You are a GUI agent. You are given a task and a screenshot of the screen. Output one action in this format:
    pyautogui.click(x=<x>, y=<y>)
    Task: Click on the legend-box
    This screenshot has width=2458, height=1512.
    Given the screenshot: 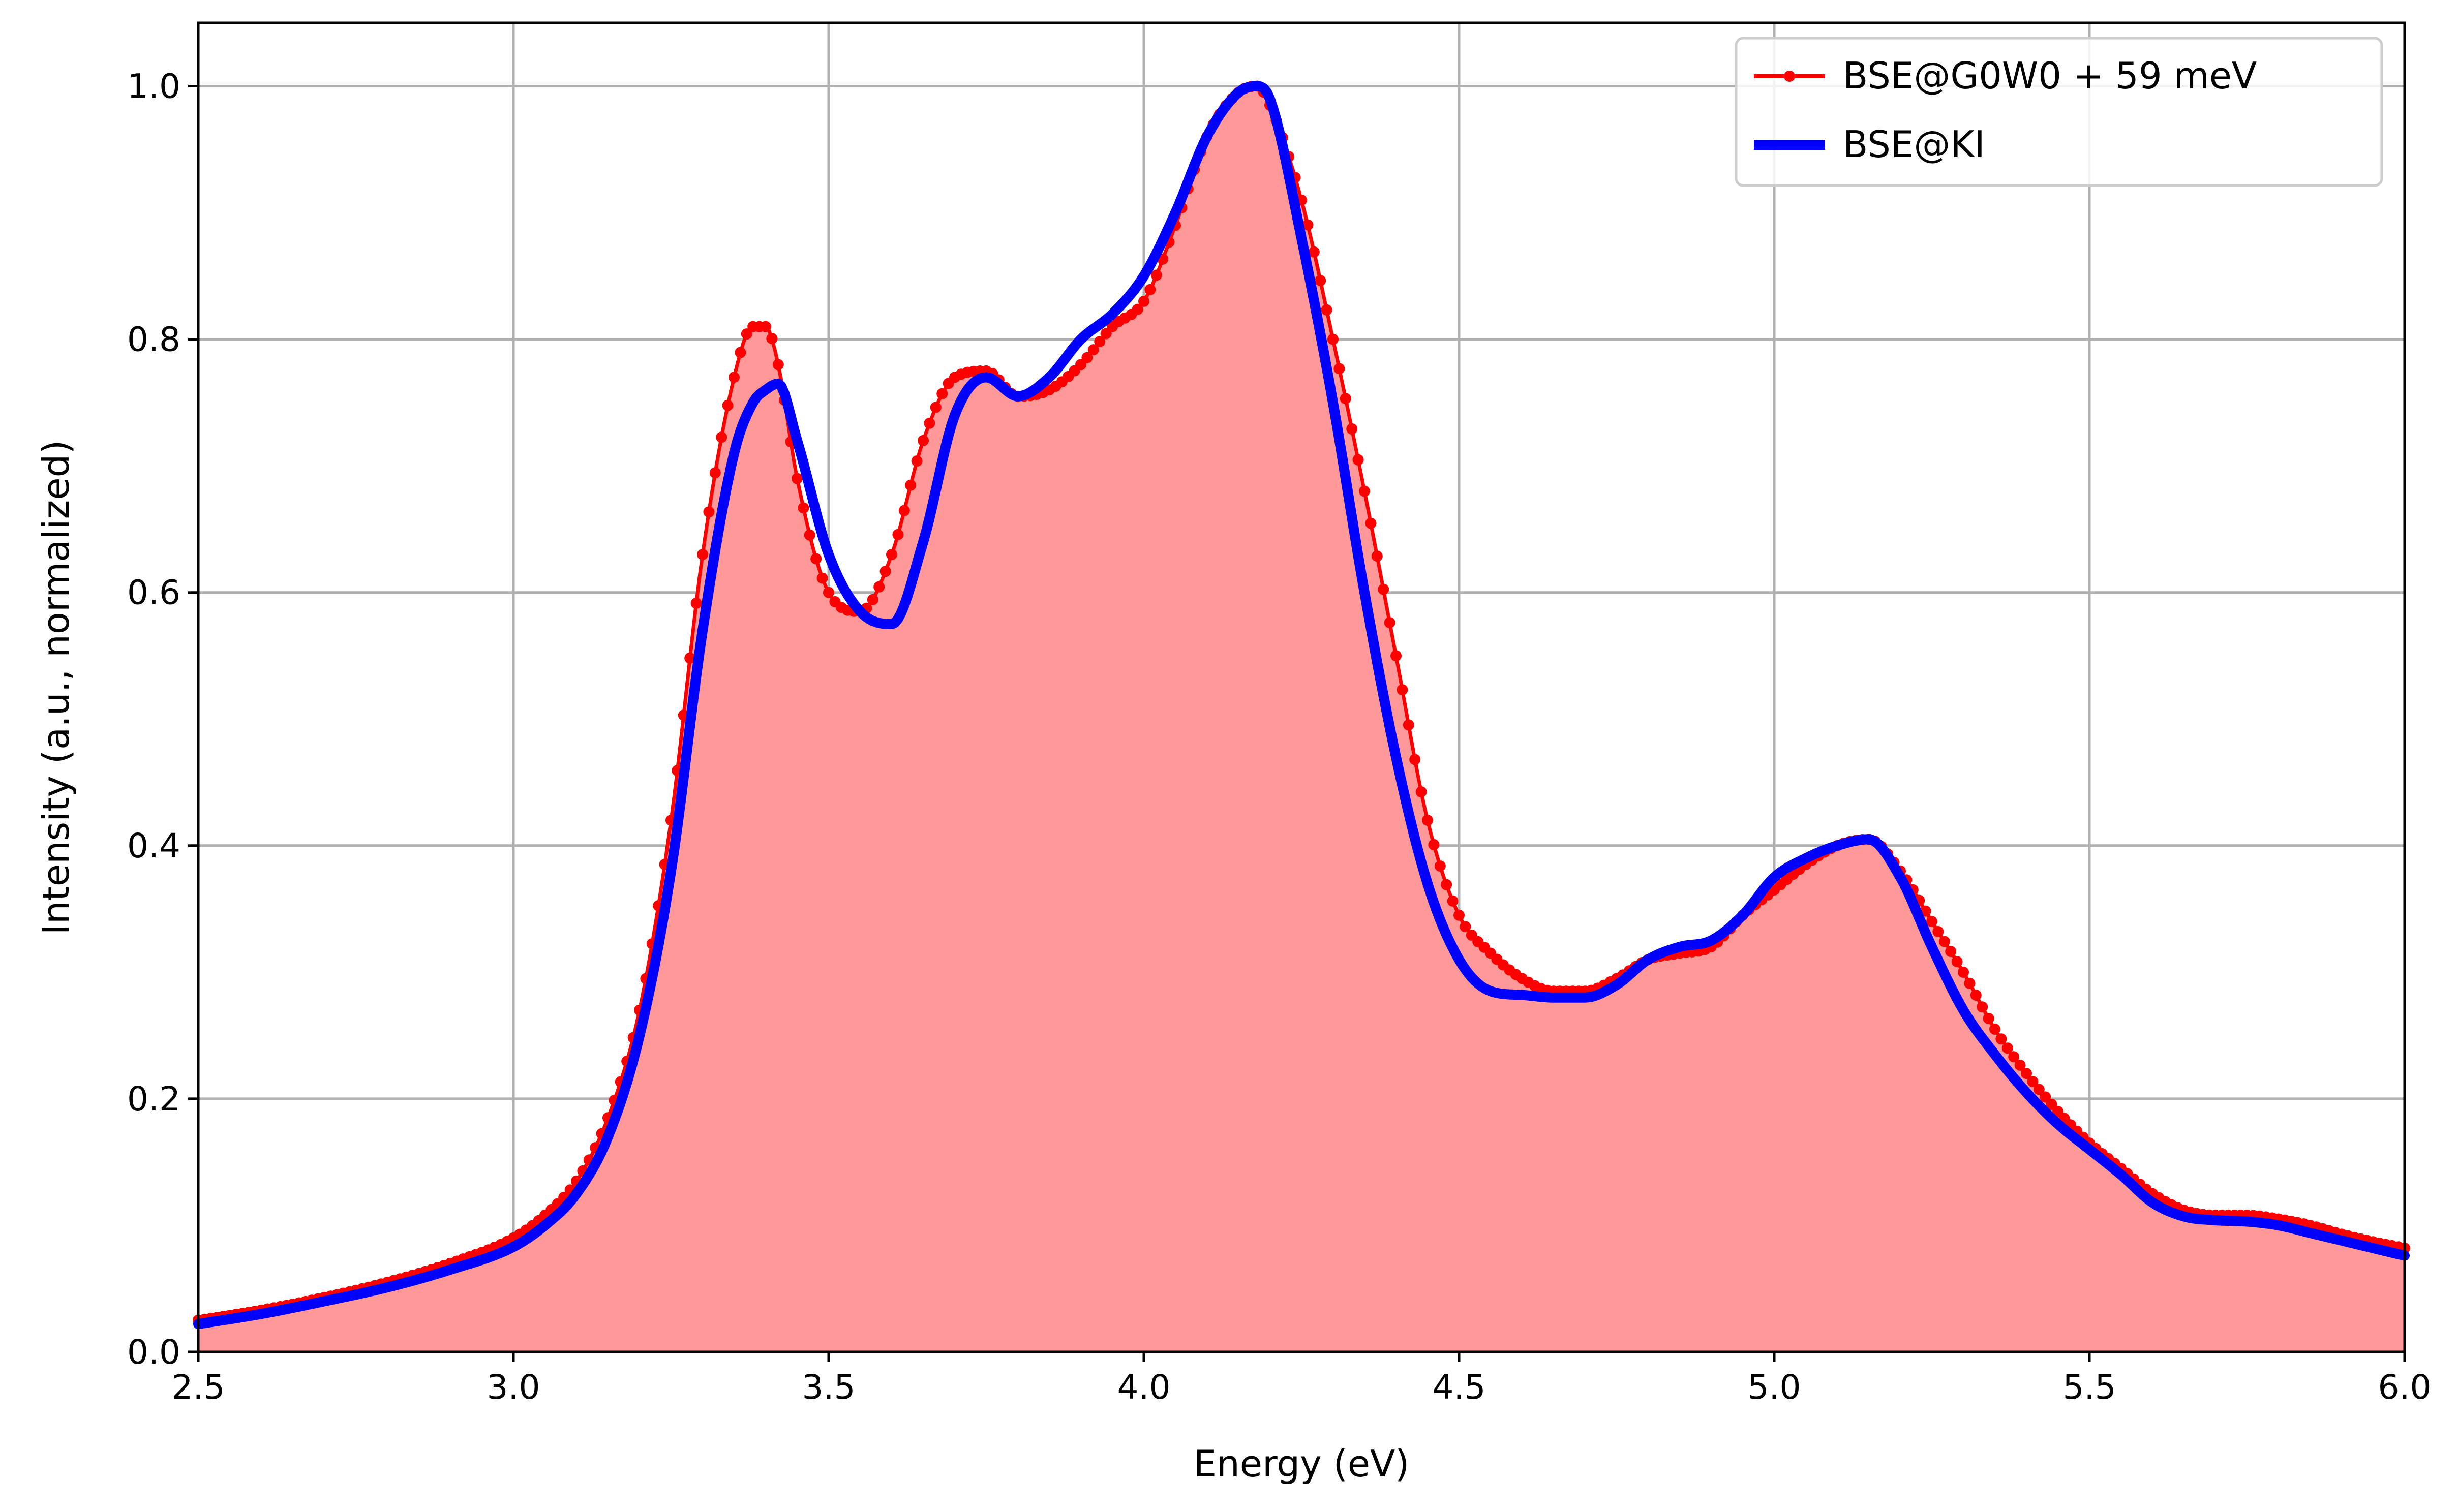 What is the action you would take?
    pyautogui.click(x=2059, y=112)
    